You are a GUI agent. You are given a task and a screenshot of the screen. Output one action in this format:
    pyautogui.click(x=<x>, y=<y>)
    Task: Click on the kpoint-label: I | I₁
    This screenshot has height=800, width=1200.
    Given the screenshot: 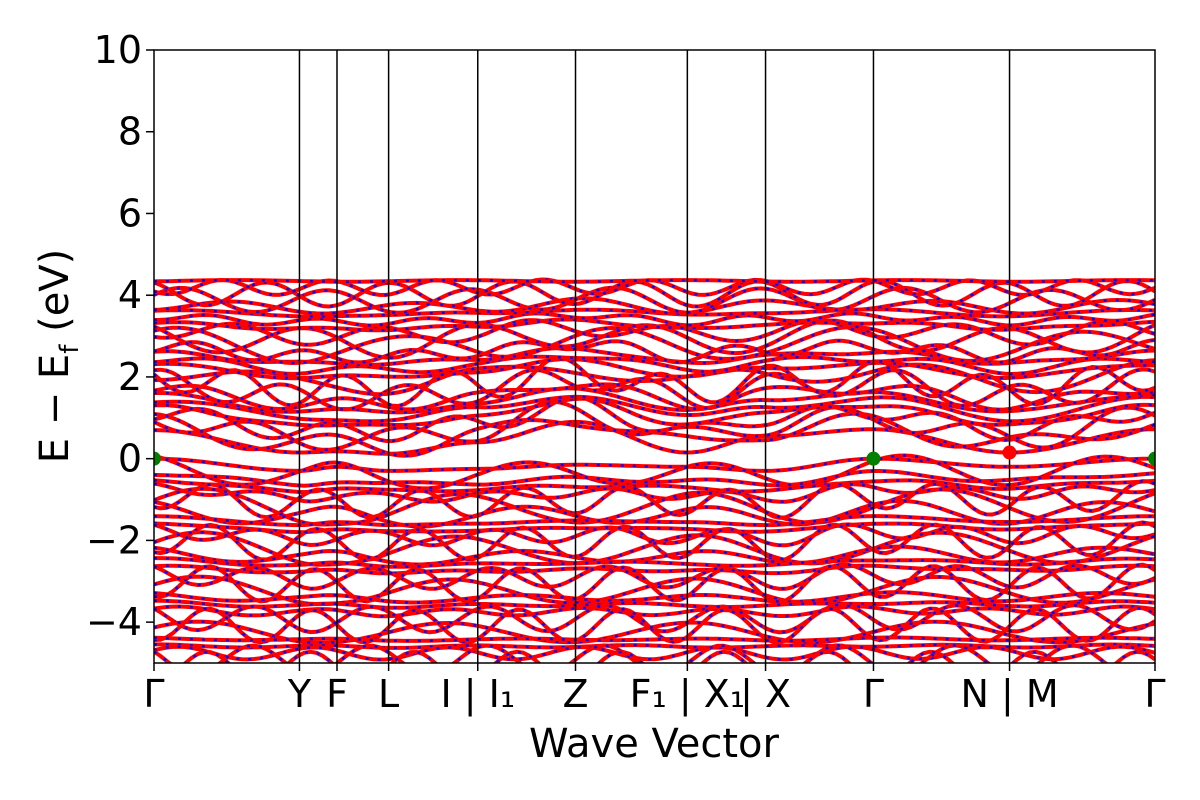 What is the action you would take?
    pyautogui.click(x=477, y=694)
    